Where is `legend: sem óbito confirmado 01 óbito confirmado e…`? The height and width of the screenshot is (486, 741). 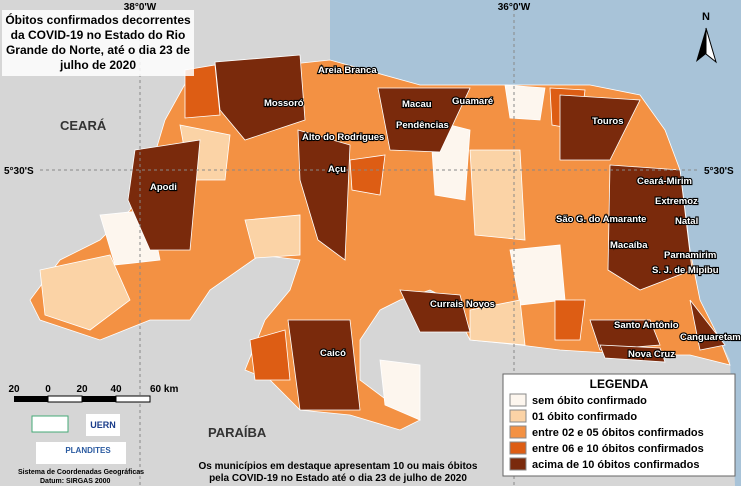 legend: sem óbito confirmado 01 óbito confirmado e… is located at coordinates (606, 432).